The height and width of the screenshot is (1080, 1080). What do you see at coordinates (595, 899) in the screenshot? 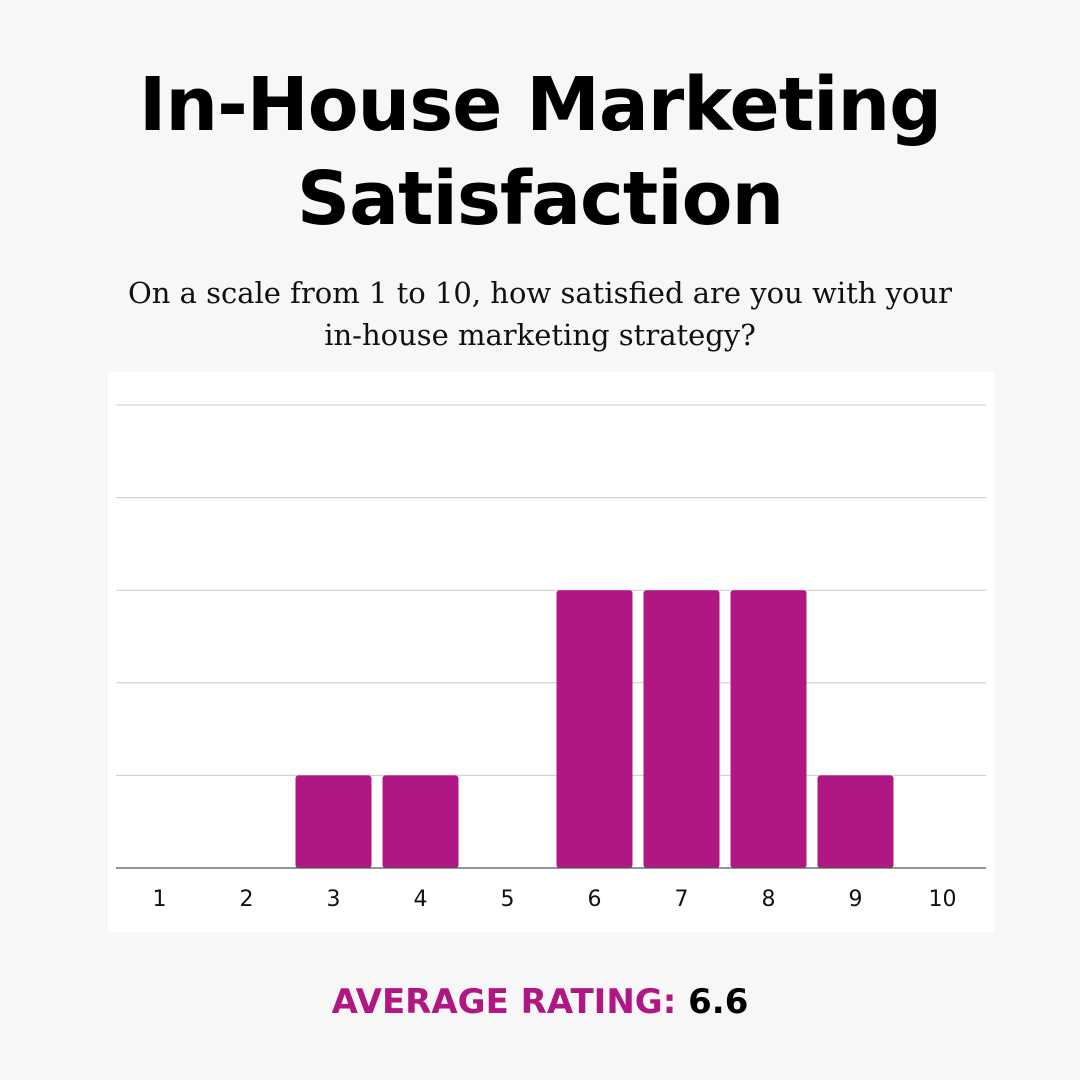
I see `x-tick-label-6: 6` at bounding box center [595, 899].